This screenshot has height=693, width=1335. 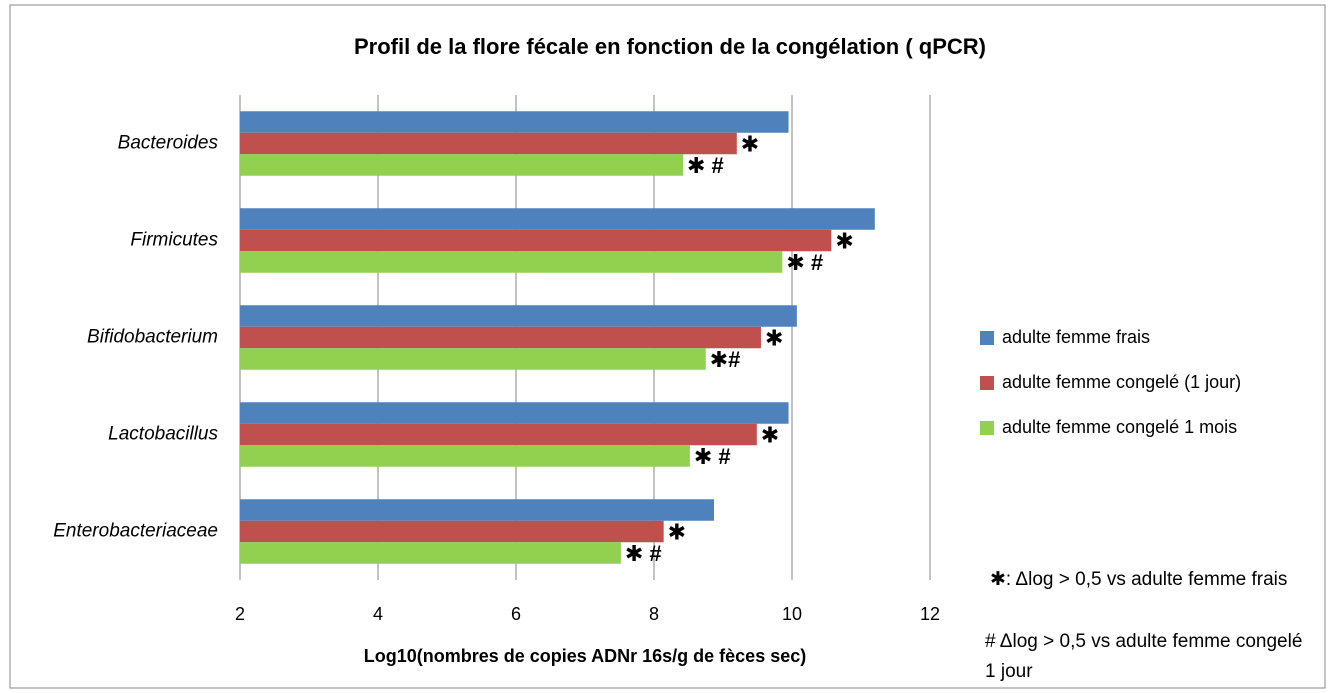 What do you see at coordinates (654, 614) in the screenshot?
I see `x-tick-label: 8` at bounding box center [654, 614].